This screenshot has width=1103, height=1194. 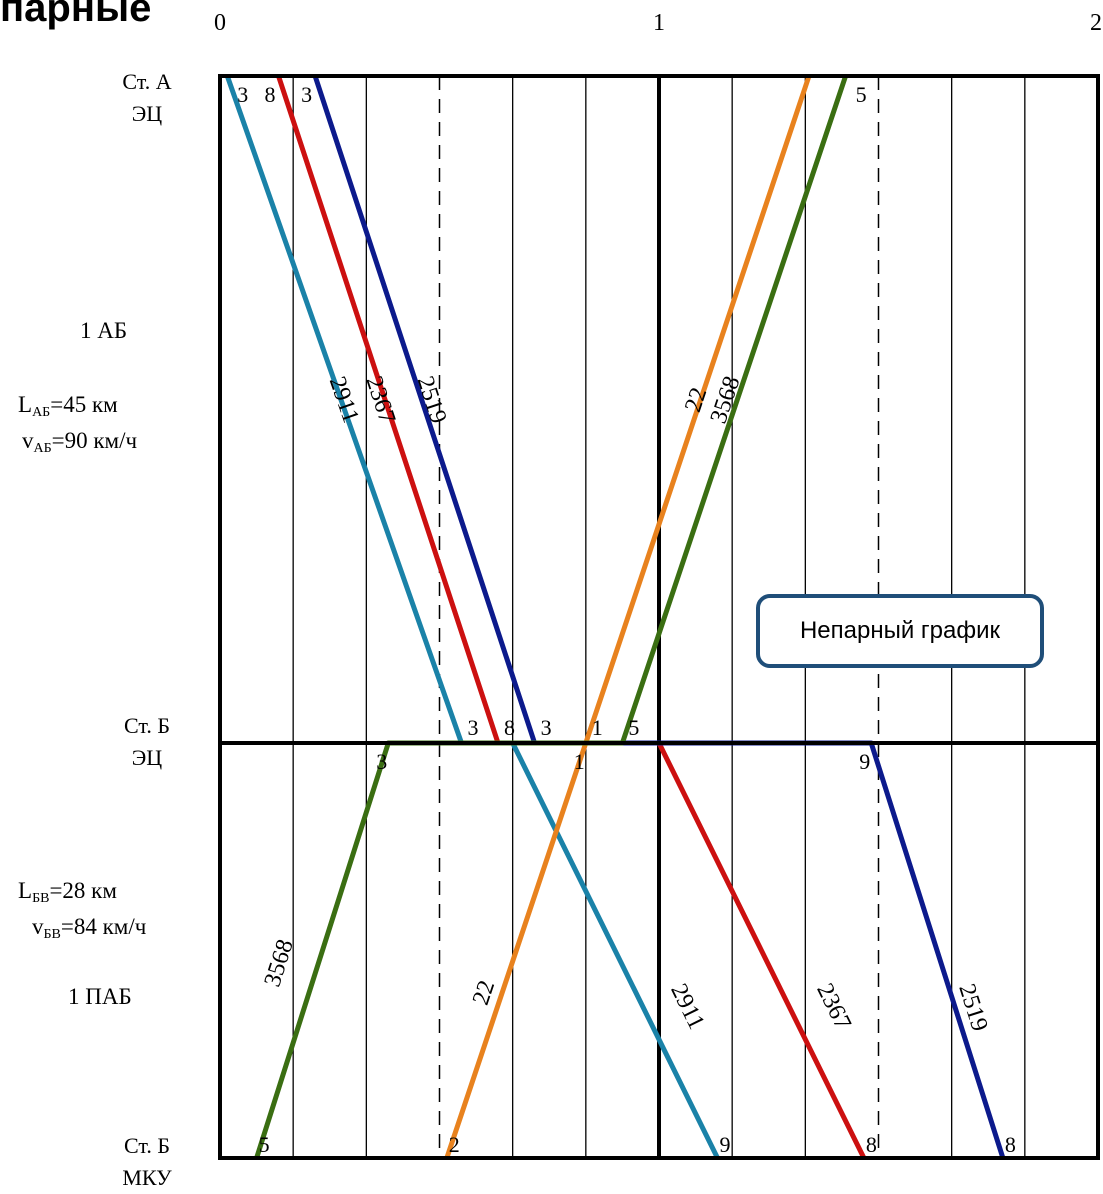 I want to click on train-number-2911-top: 2911, so click(x=344, y=399).